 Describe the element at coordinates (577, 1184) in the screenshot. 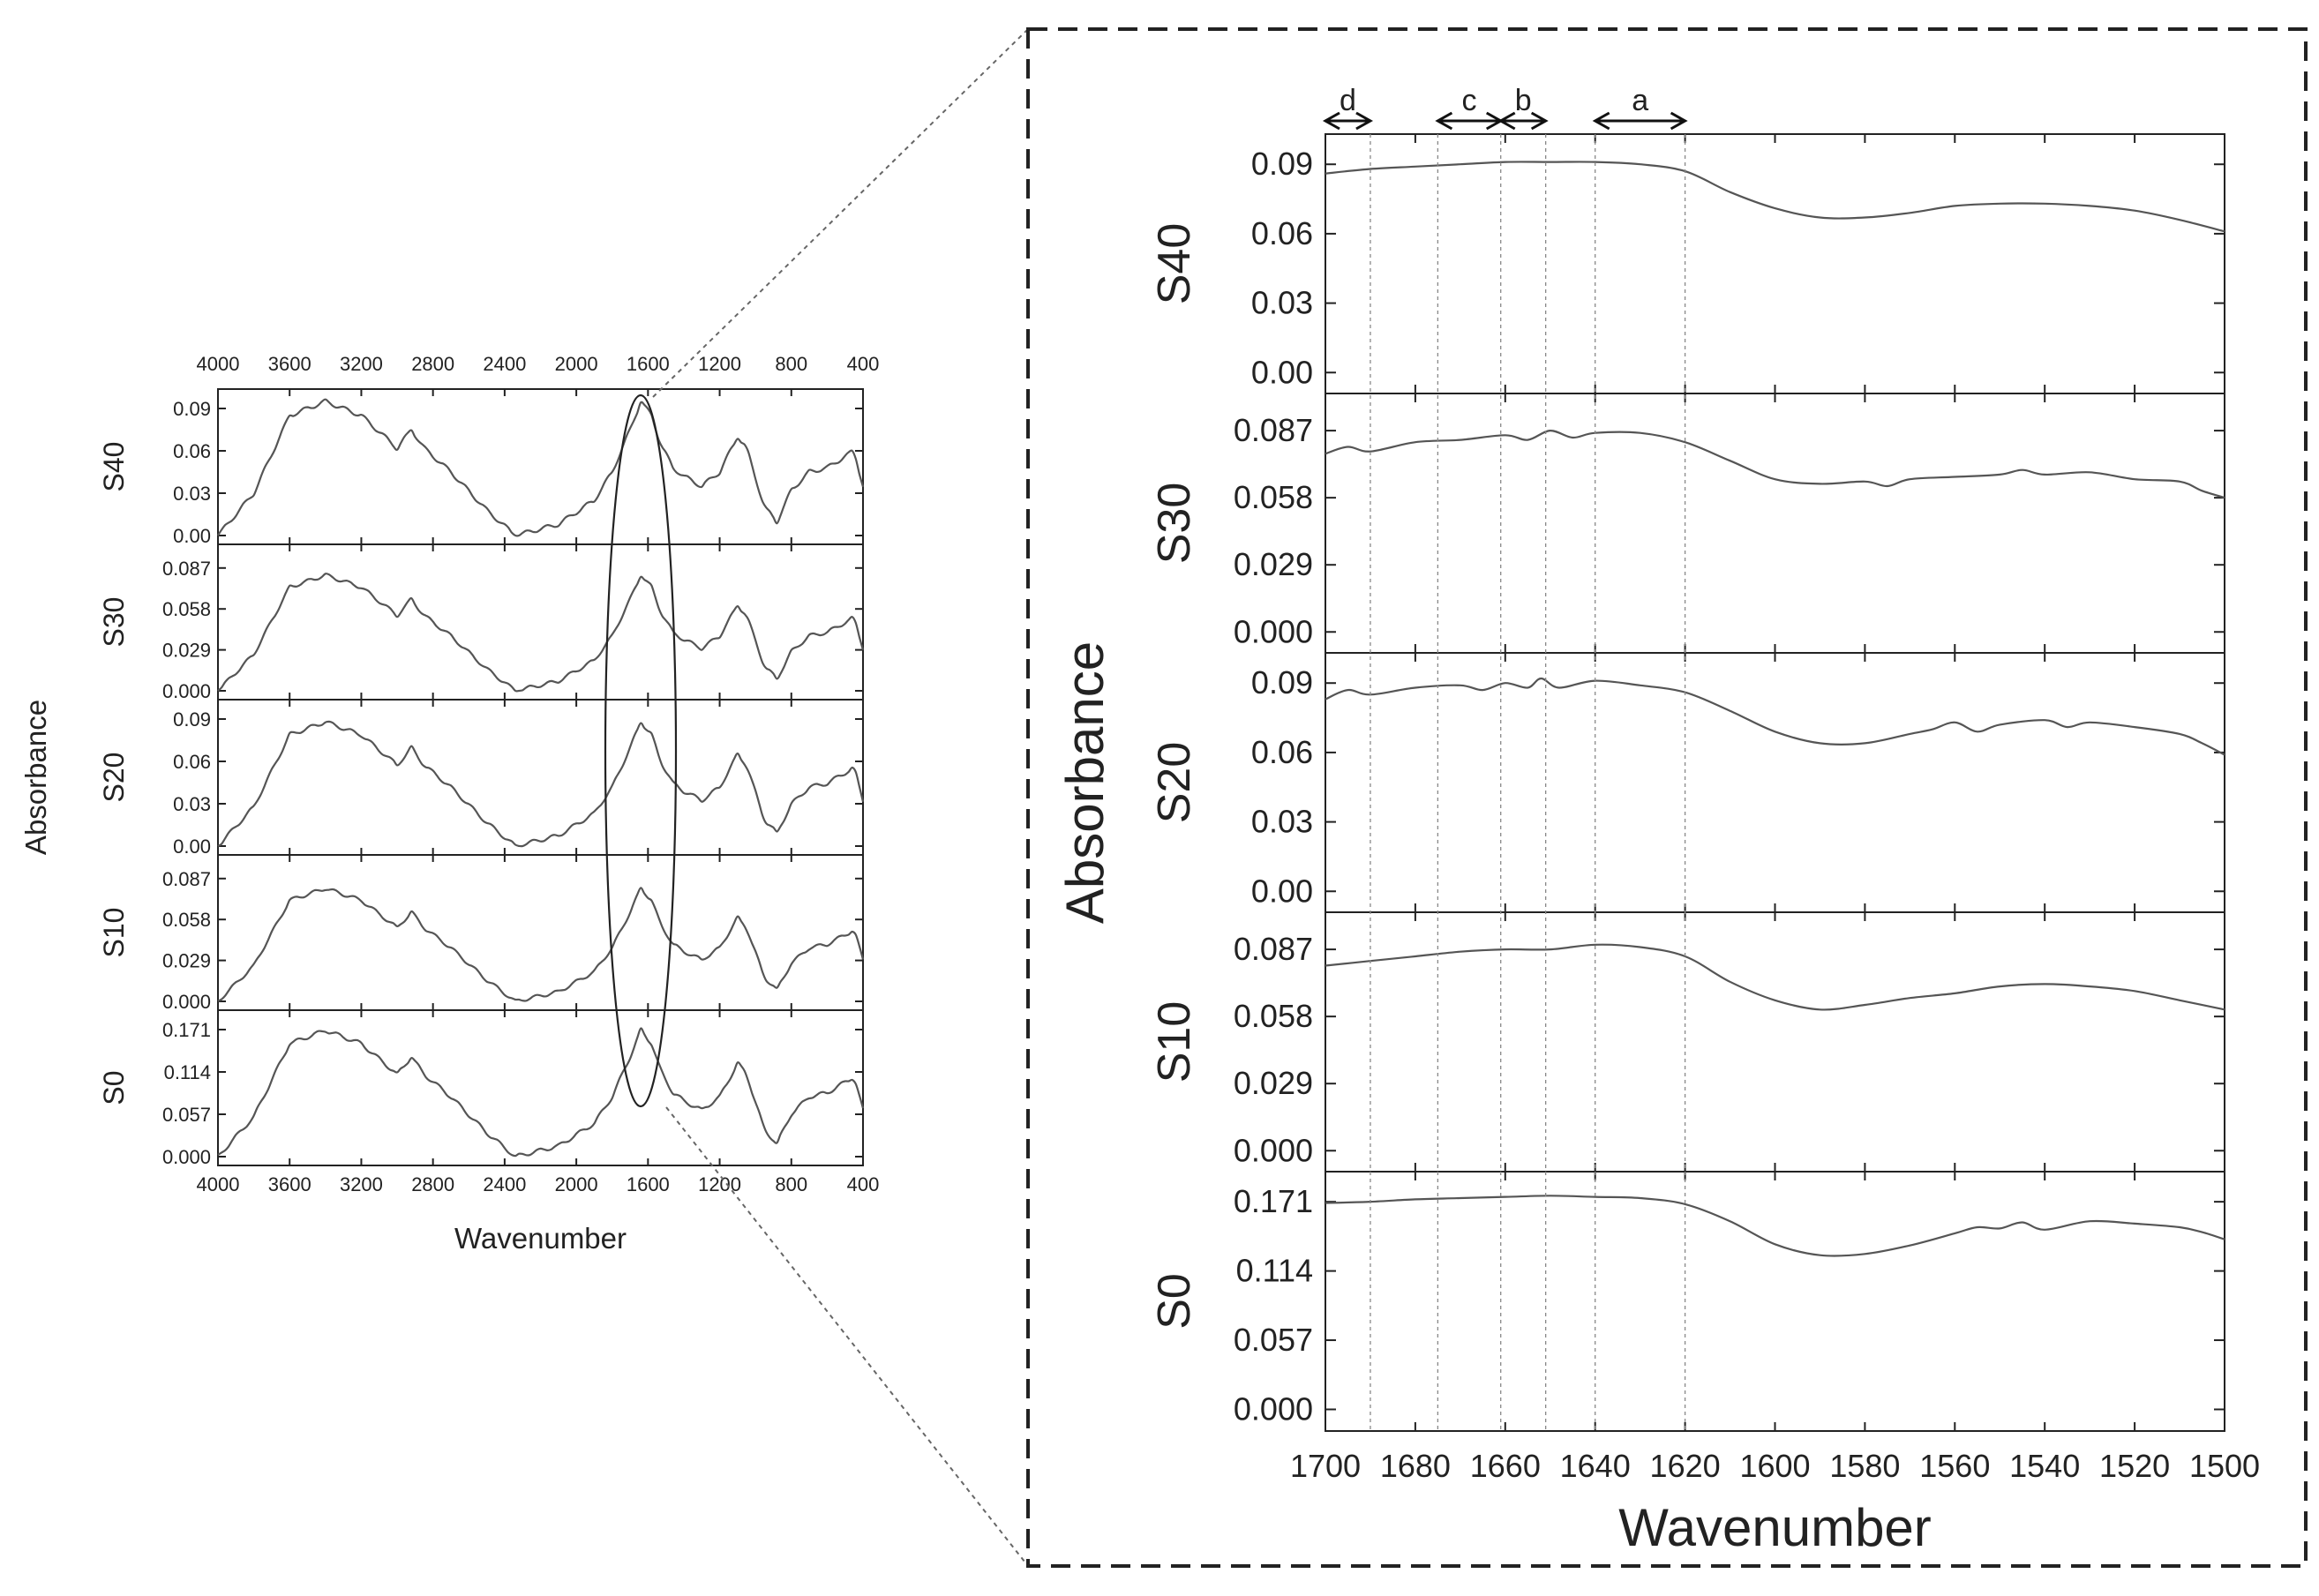

I see `x-tick-label: 2000` at that location.